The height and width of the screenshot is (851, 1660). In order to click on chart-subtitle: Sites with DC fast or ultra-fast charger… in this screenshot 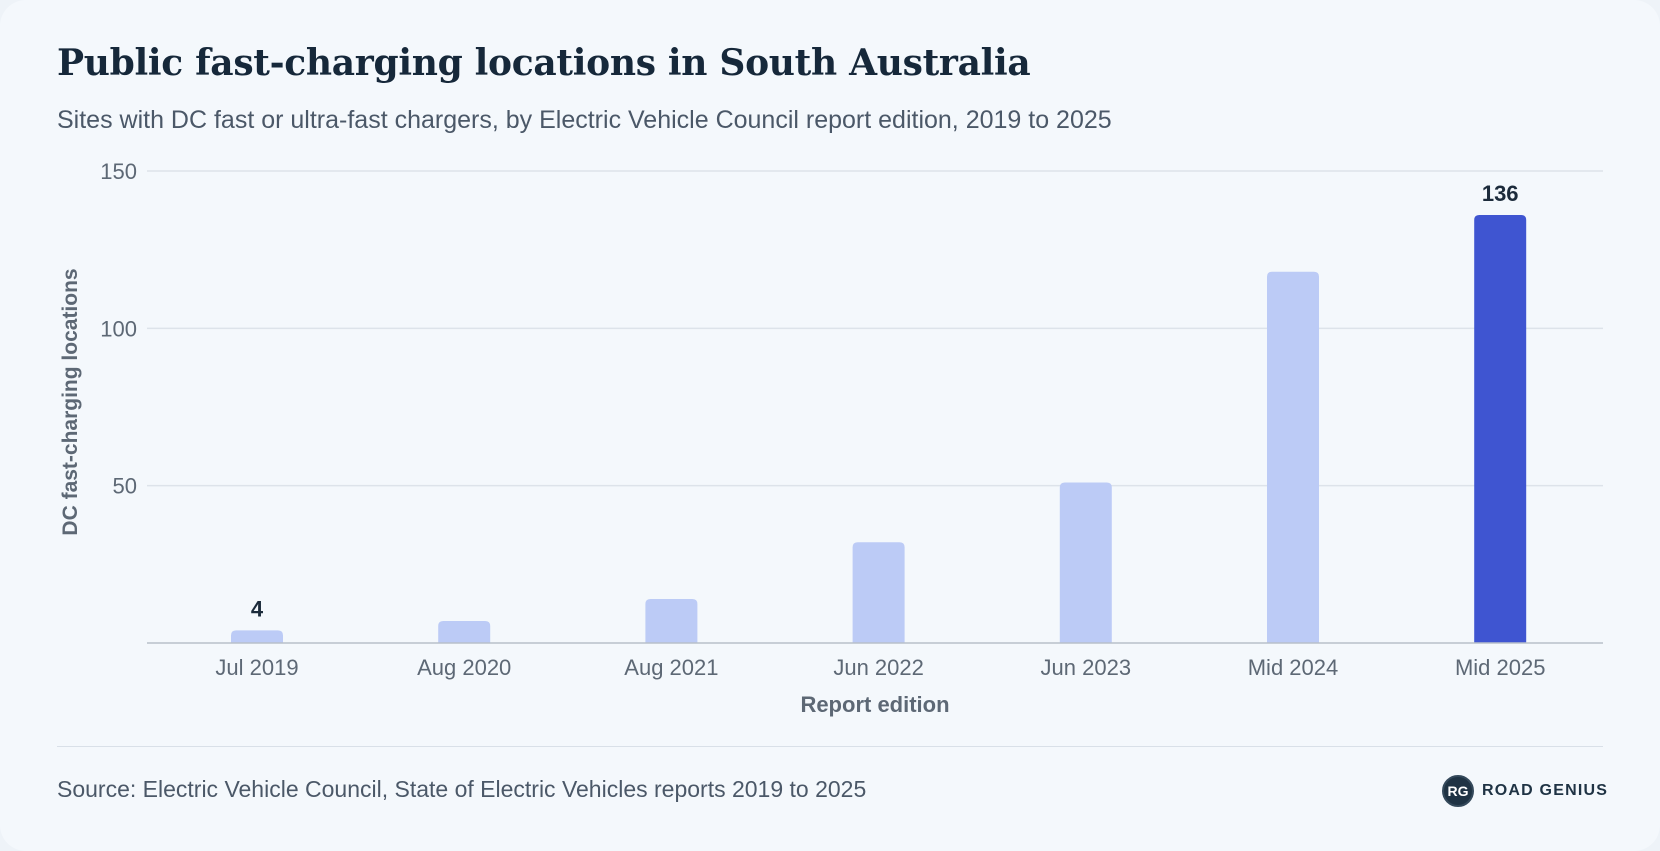, I will do `click(584, 120)`.